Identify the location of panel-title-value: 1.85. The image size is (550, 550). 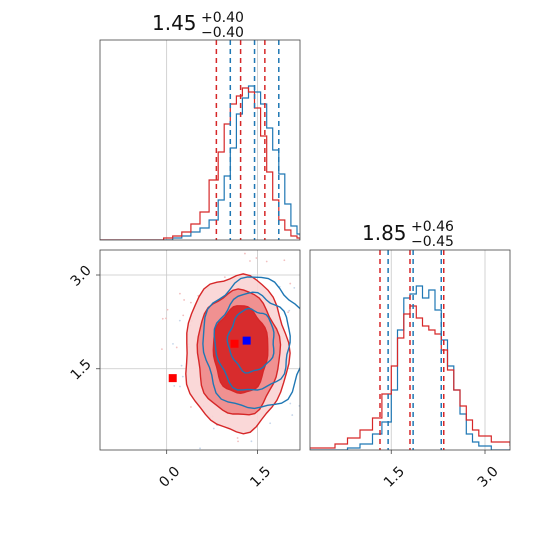
(384, 233).